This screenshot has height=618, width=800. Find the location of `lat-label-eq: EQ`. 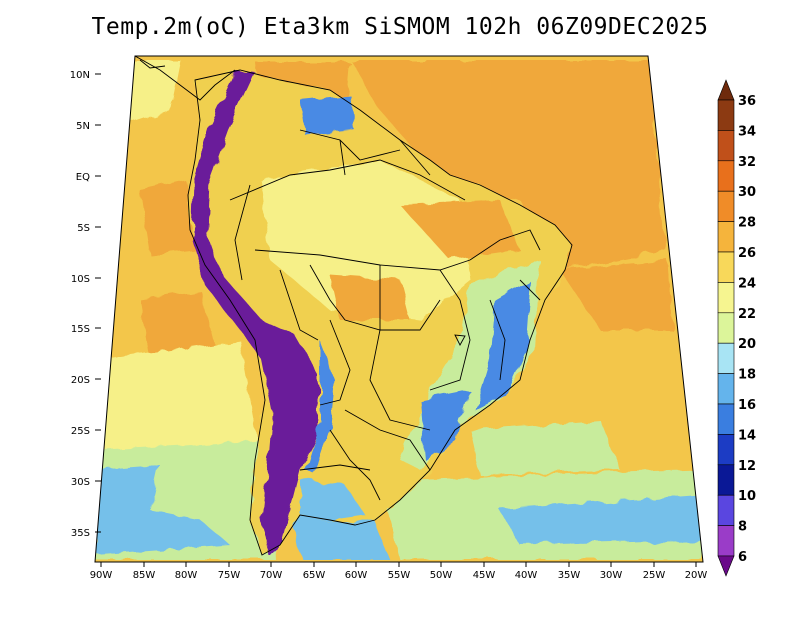

lat-label-eq: EQ is located at coordinates (88, 177).